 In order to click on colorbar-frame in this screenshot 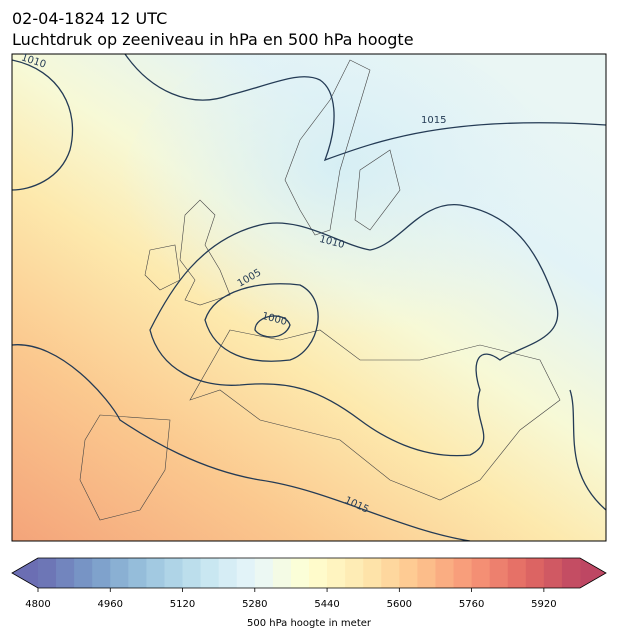, I will do `click(309, 573)`.